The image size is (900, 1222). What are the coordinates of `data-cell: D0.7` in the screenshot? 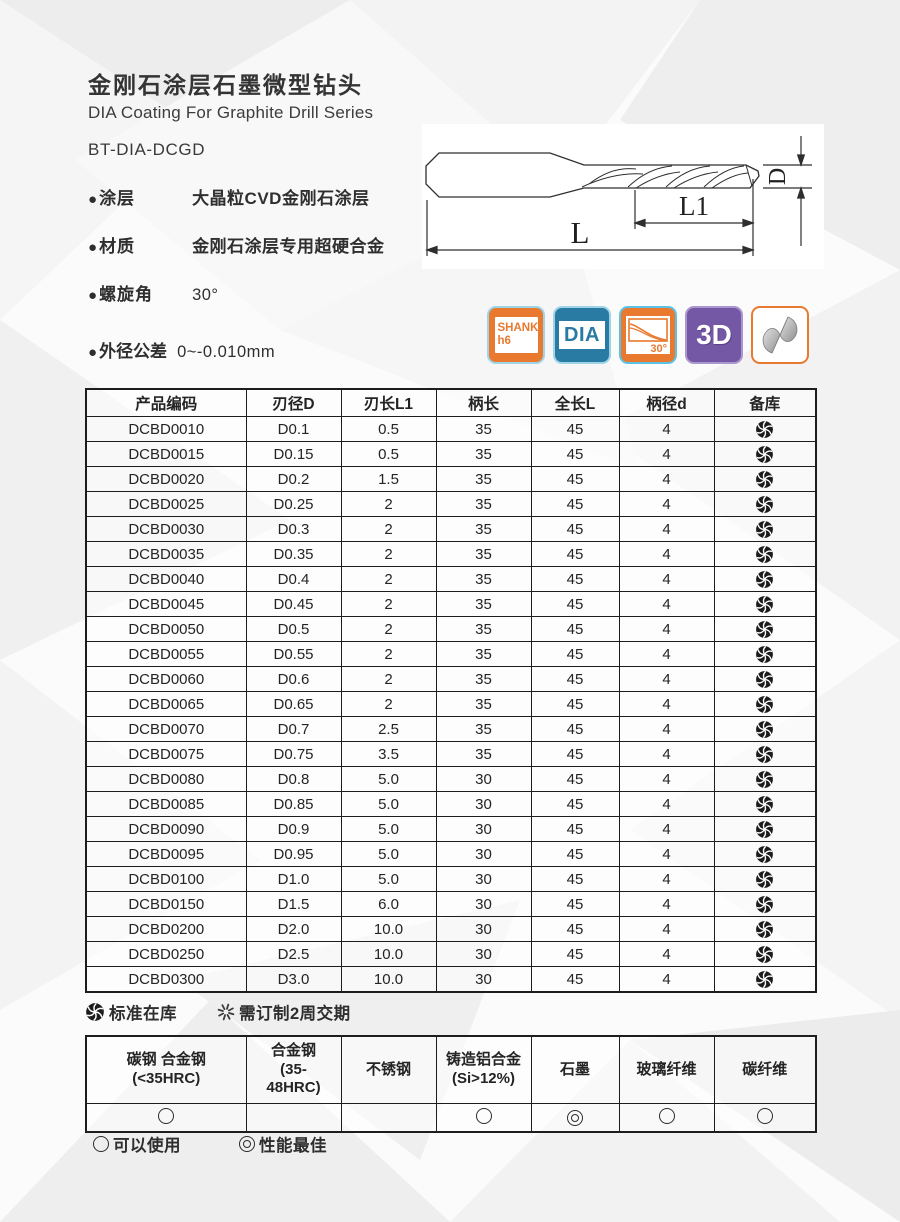 It's located at (293, 729).